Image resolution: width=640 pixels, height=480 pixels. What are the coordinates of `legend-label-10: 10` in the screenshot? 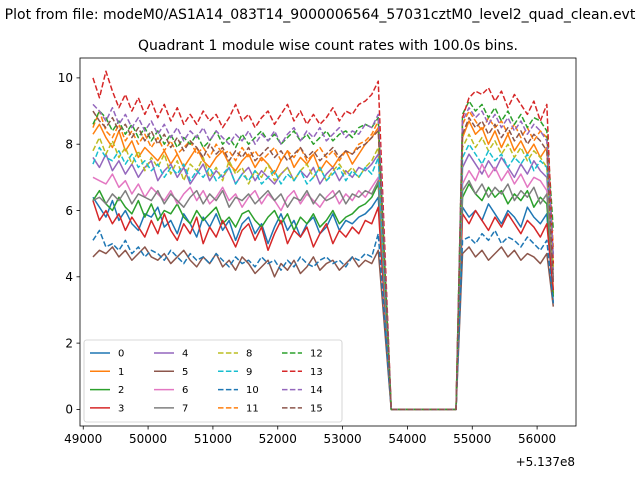 It's located at (252, 390).